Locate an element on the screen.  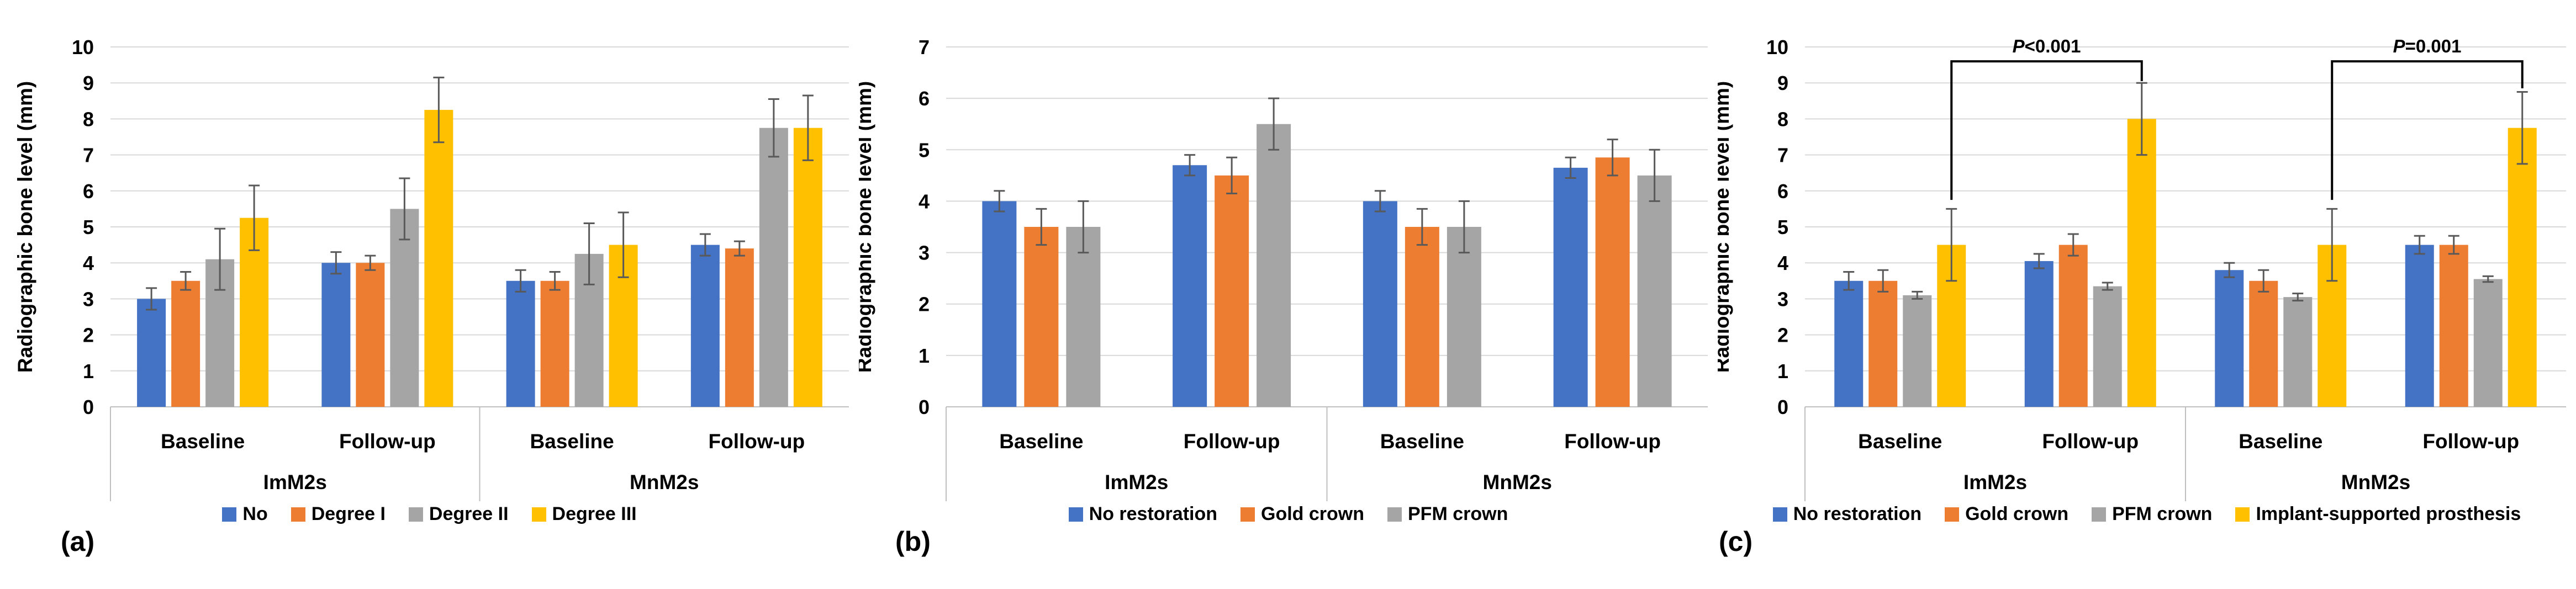
legend-a: No Degree I Degree II Degree III is located at coordinates (429, 514).